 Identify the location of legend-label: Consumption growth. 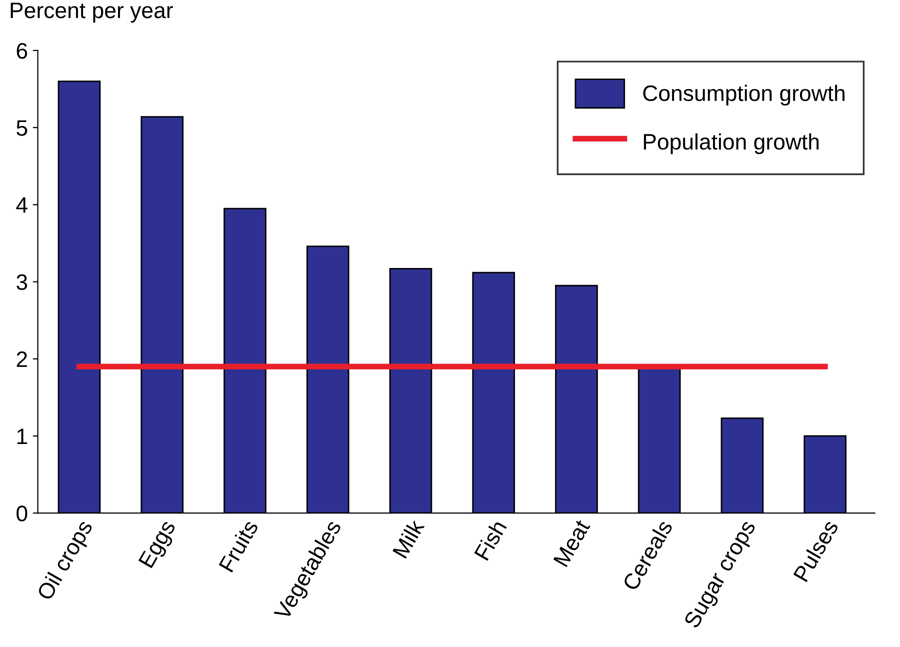
(743, 95).